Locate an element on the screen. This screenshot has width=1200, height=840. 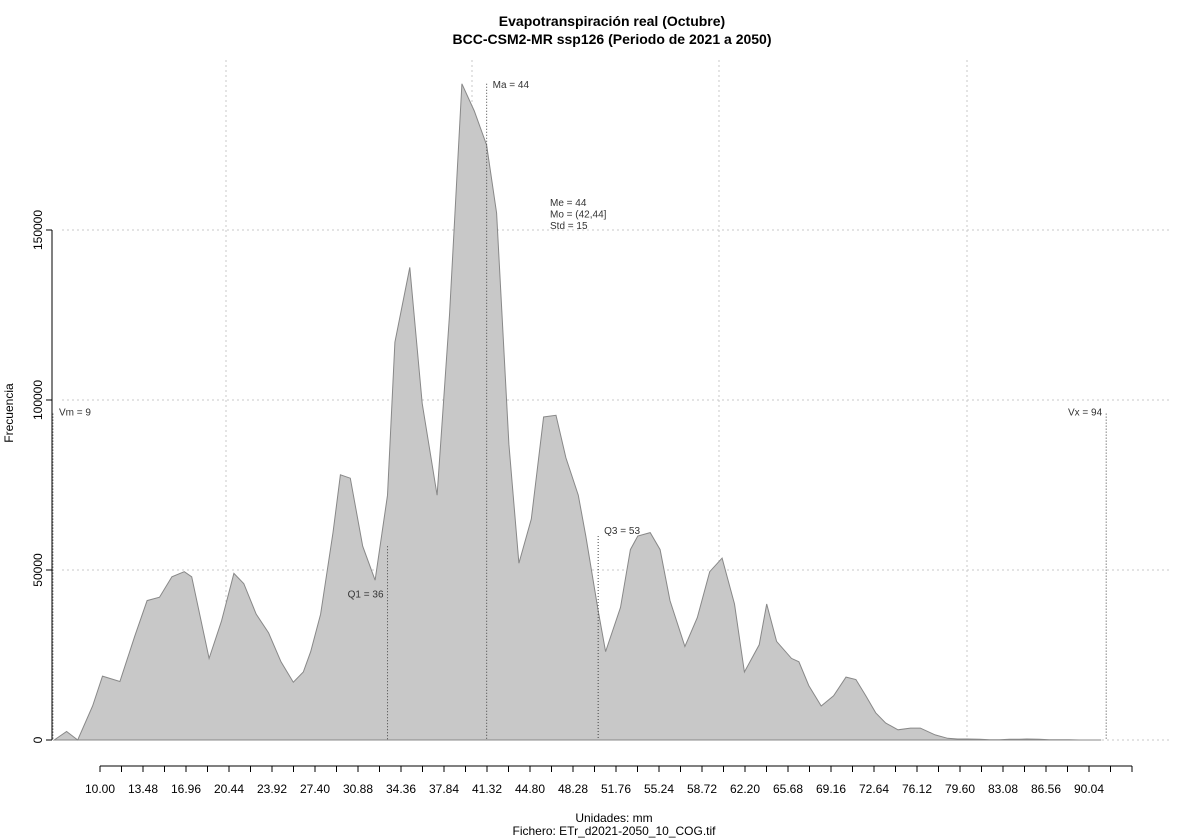
x-tick-label: 16.96 is located at coordinates (186, 789).